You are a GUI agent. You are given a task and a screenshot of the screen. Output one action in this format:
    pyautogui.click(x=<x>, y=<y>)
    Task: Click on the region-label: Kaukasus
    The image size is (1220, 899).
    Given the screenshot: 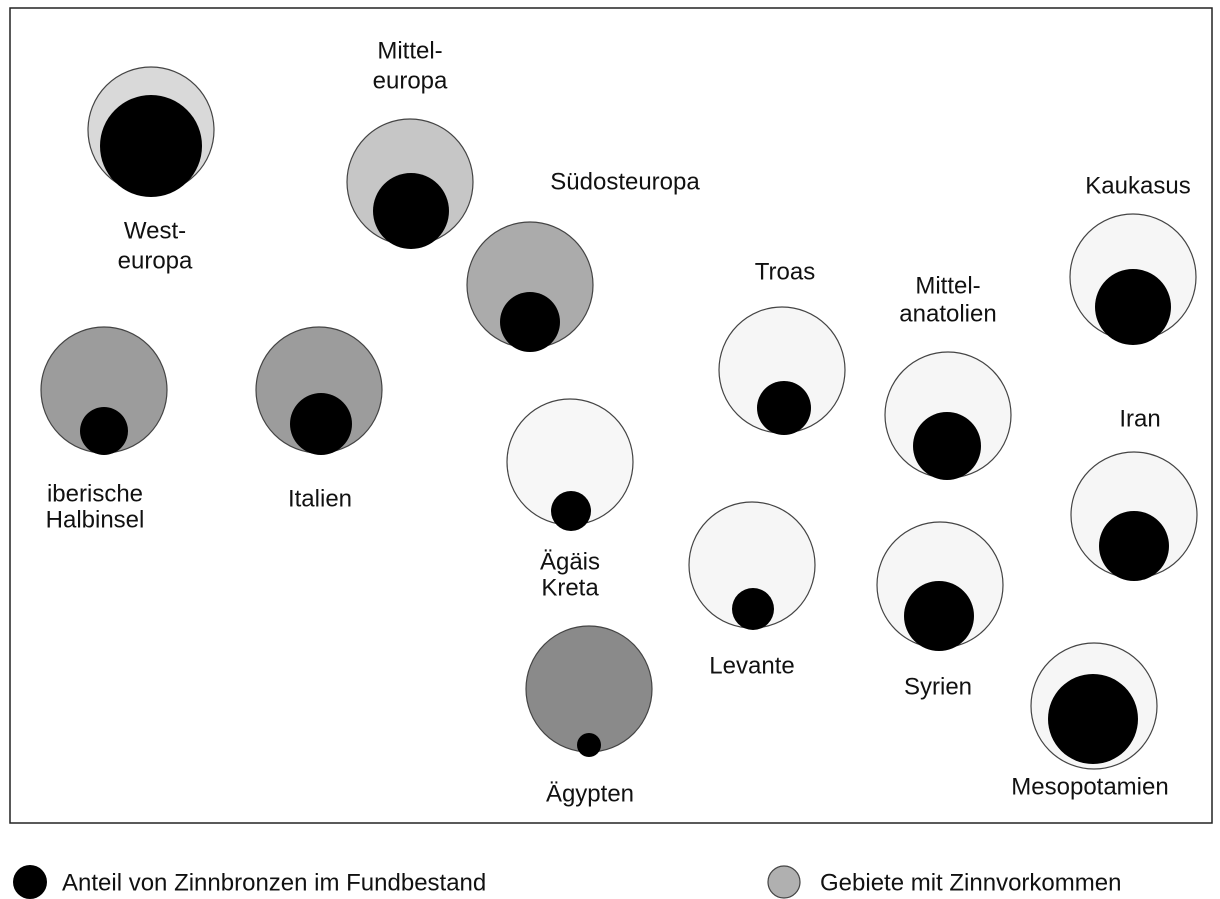 What is the action you would take?
    pyautogui.click(x=1137, y=185)
    